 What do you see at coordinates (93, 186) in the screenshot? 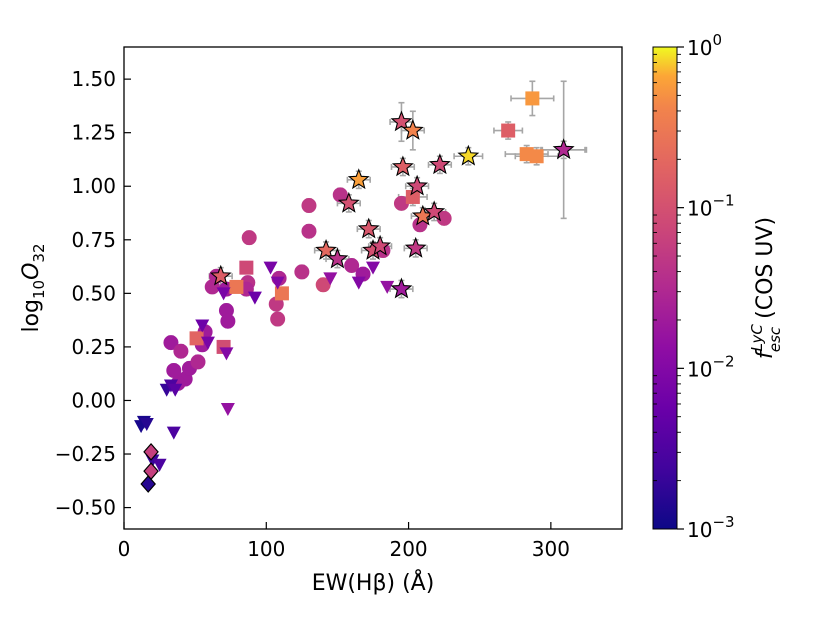
I see `y-tick-label: 1.00` at bounding box center [93, 186].